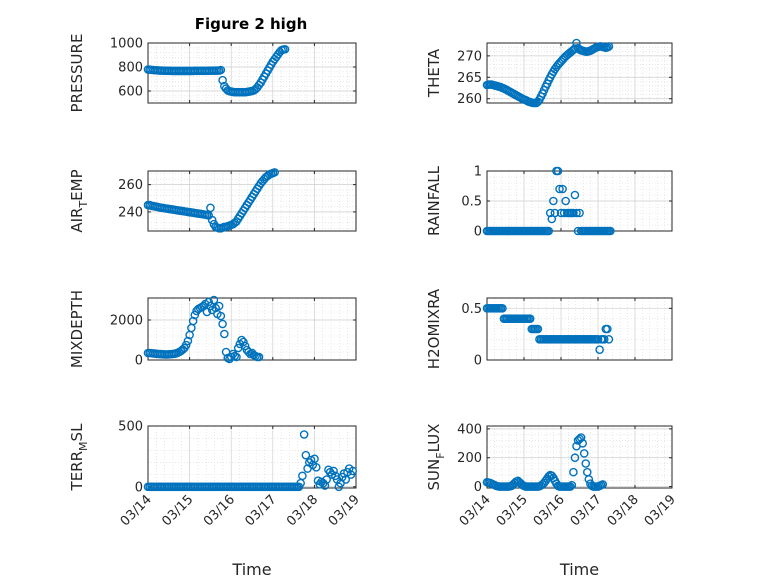  What do you see at coordinates (434, 438) in the screenshot?
I see `y-axis-label-rest: LUX` at bounding box center [434, 438].